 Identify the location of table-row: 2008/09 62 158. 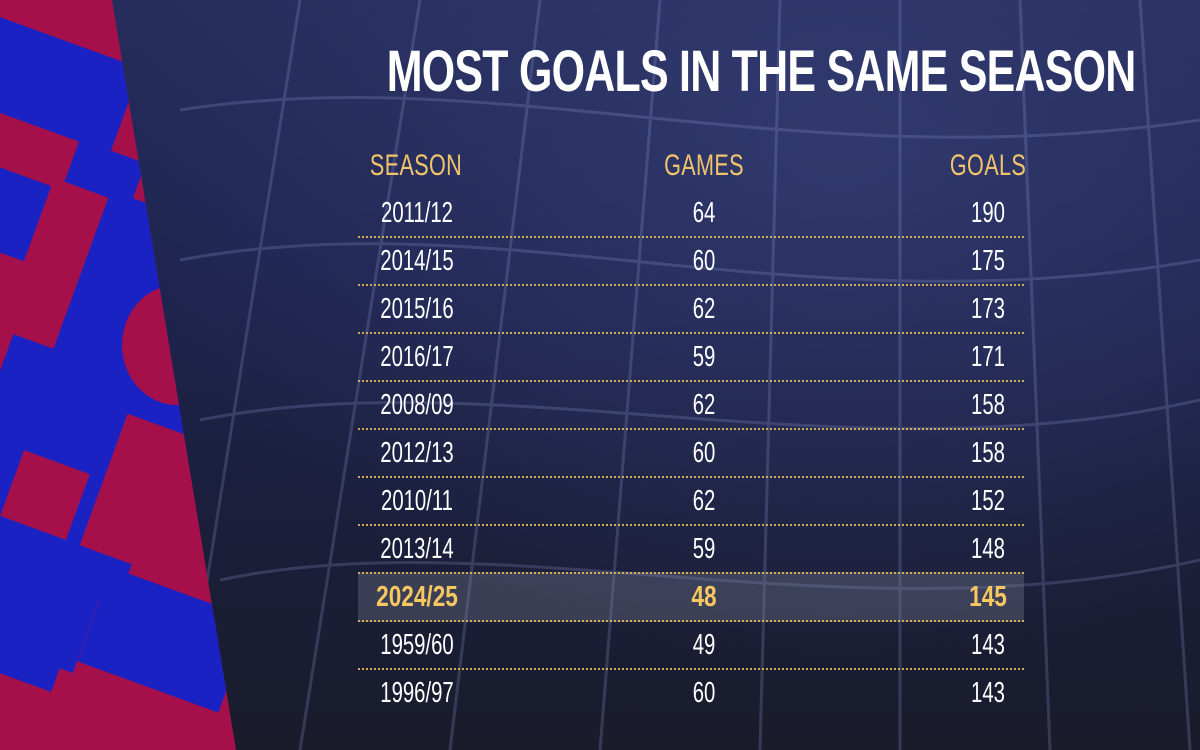
(691, 406).